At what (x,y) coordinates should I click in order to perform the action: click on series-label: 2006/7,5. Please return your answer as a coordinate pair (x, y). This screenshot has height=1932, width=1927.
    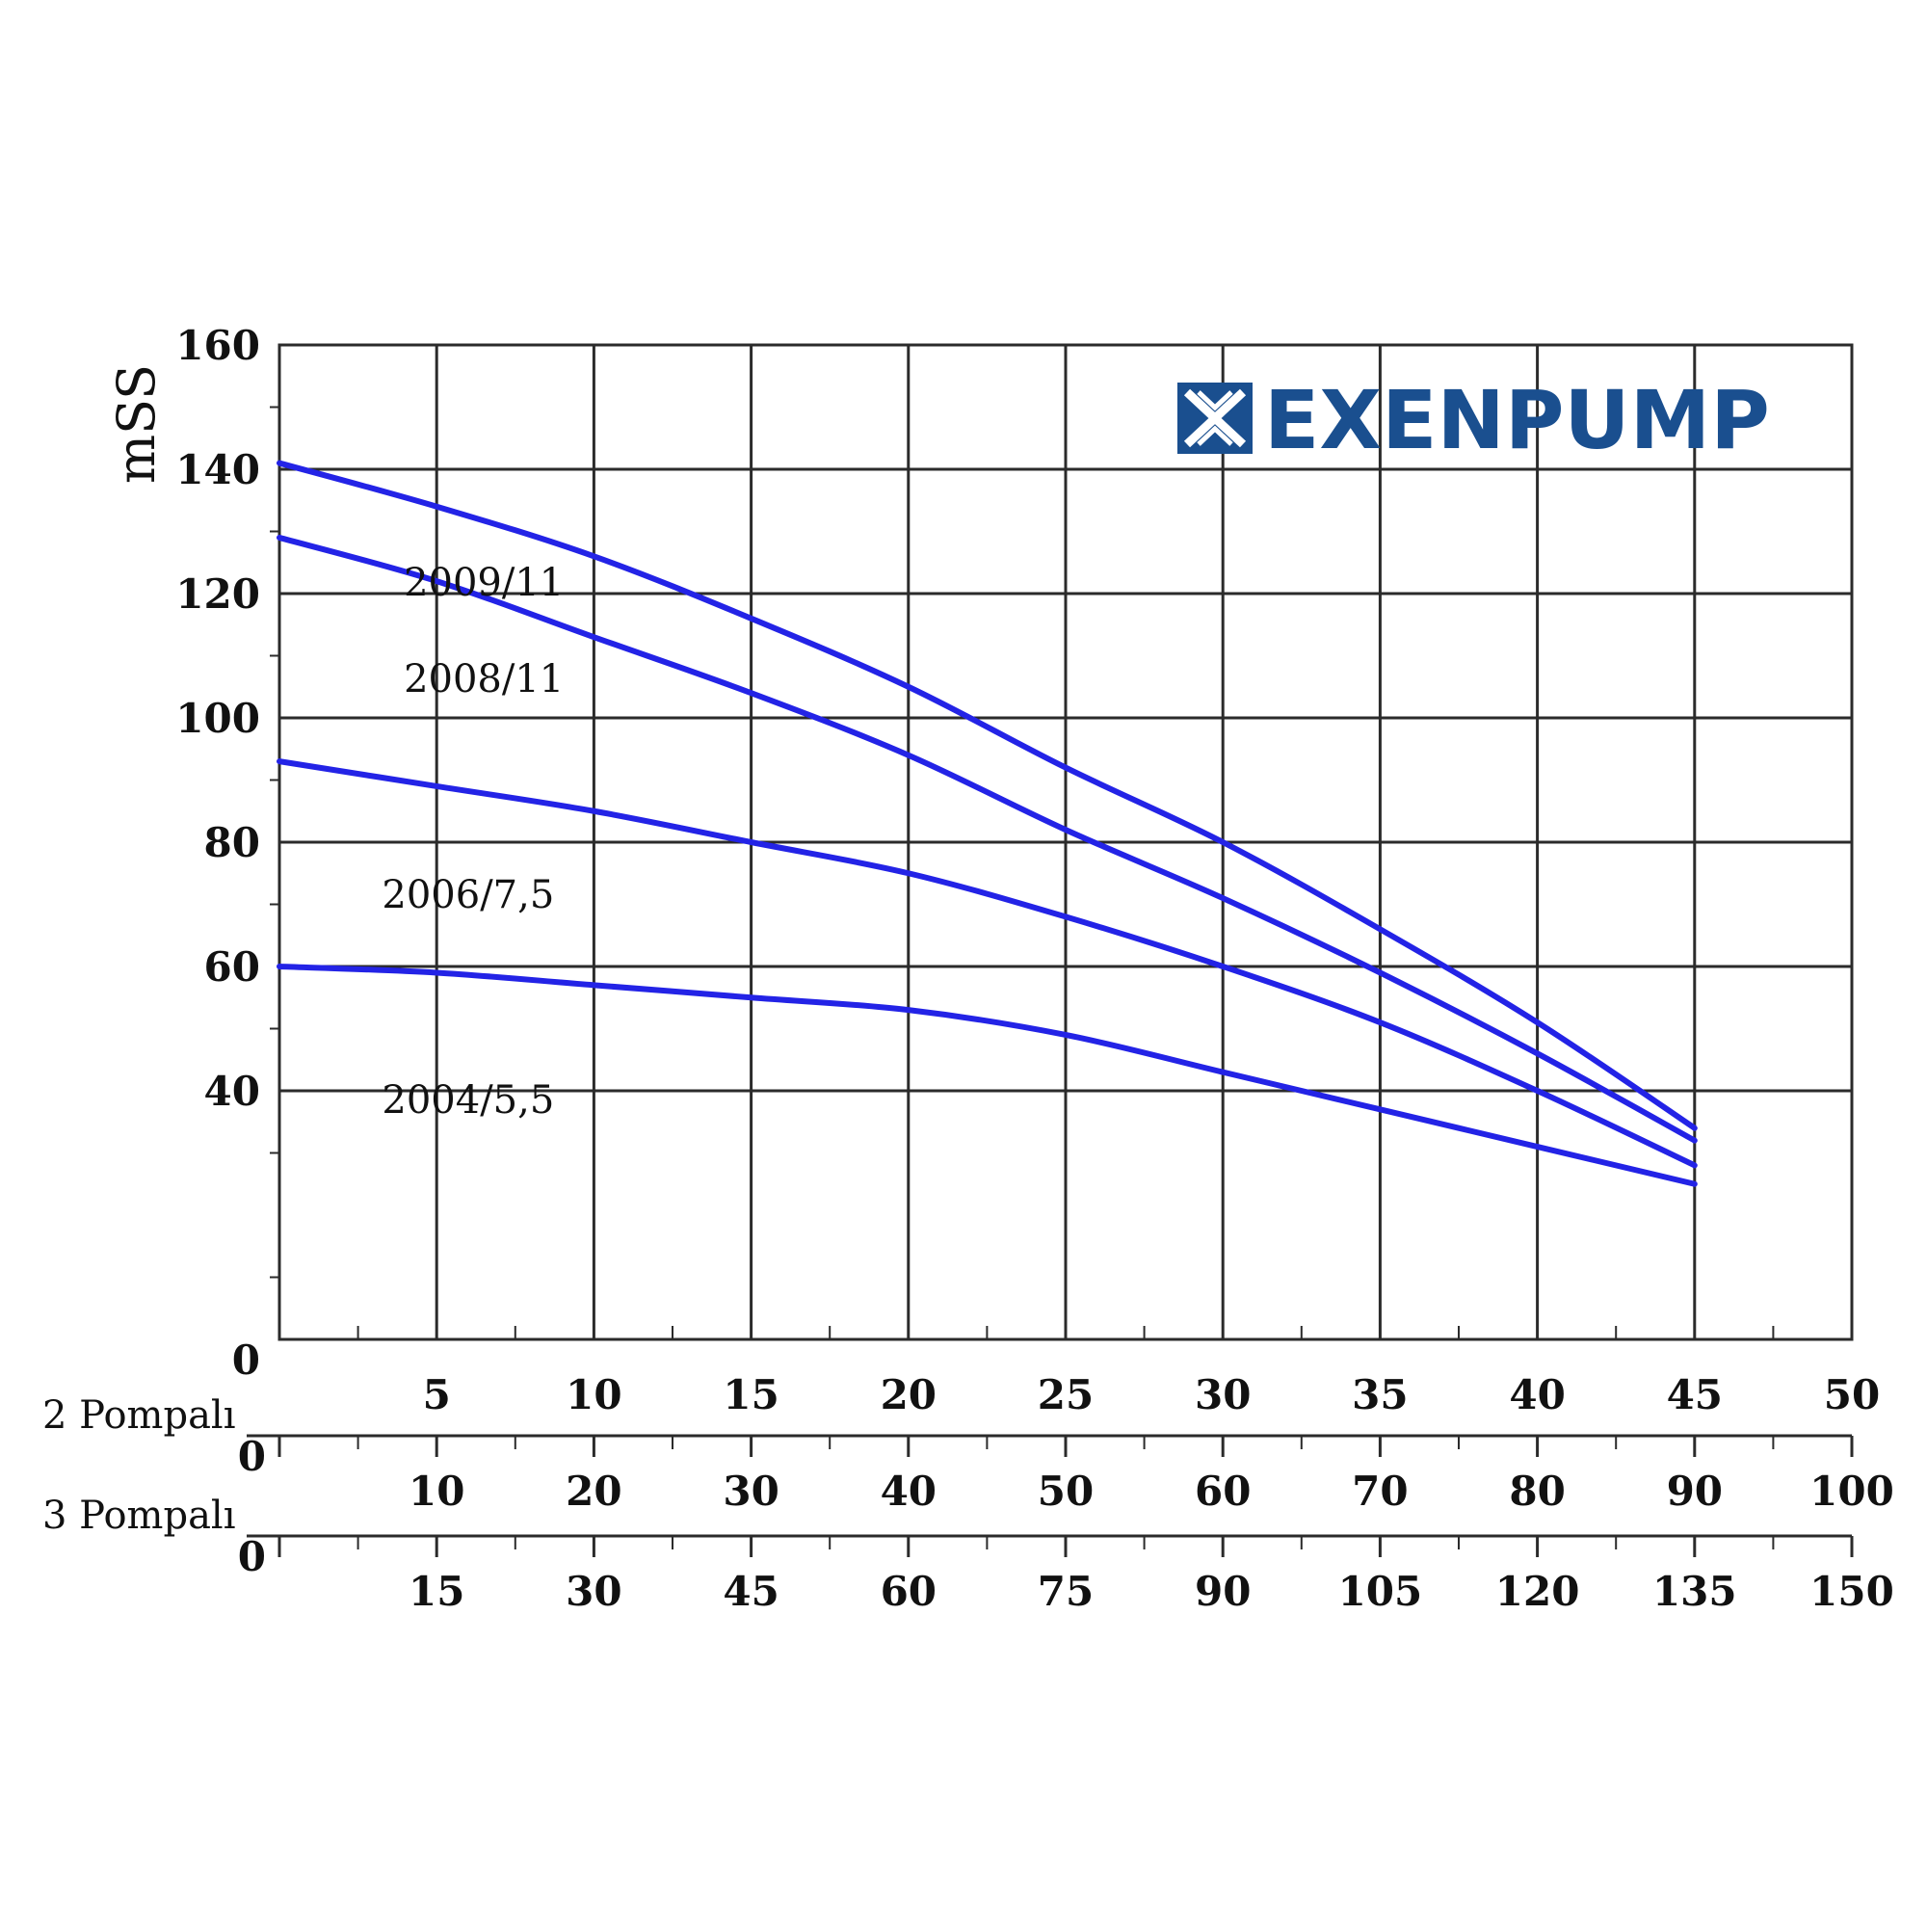
    Looking at the image, I should click on (468, 895).